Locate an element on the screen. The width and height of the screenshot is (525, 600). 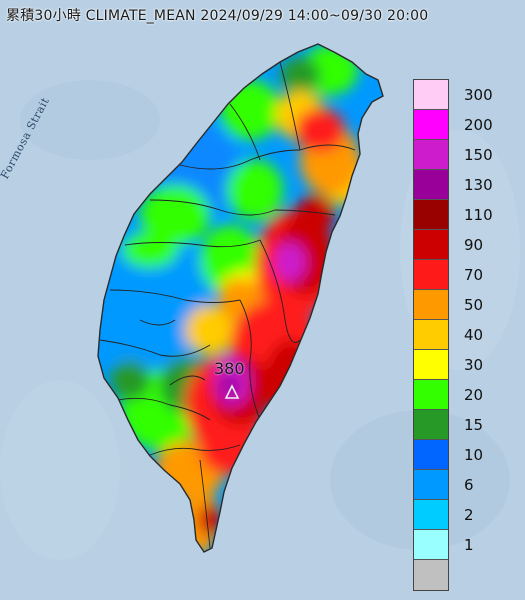
legend-label: 300 is located at coordinates (478, 95).